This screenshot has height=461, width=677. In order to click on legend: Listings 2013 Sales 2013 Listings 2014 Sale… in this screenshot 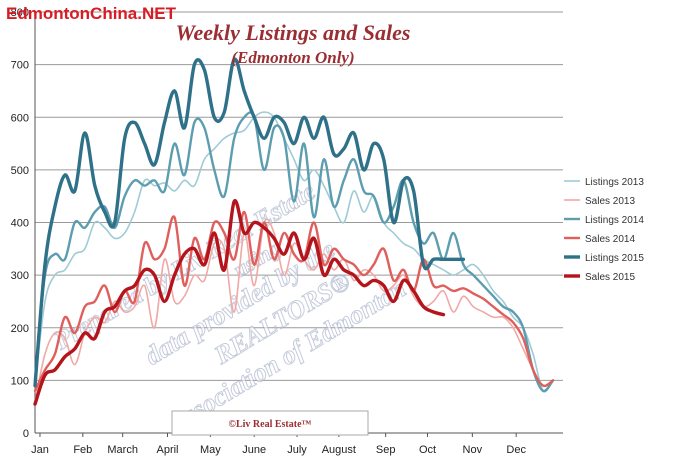, I will do `click(604, 230)`.